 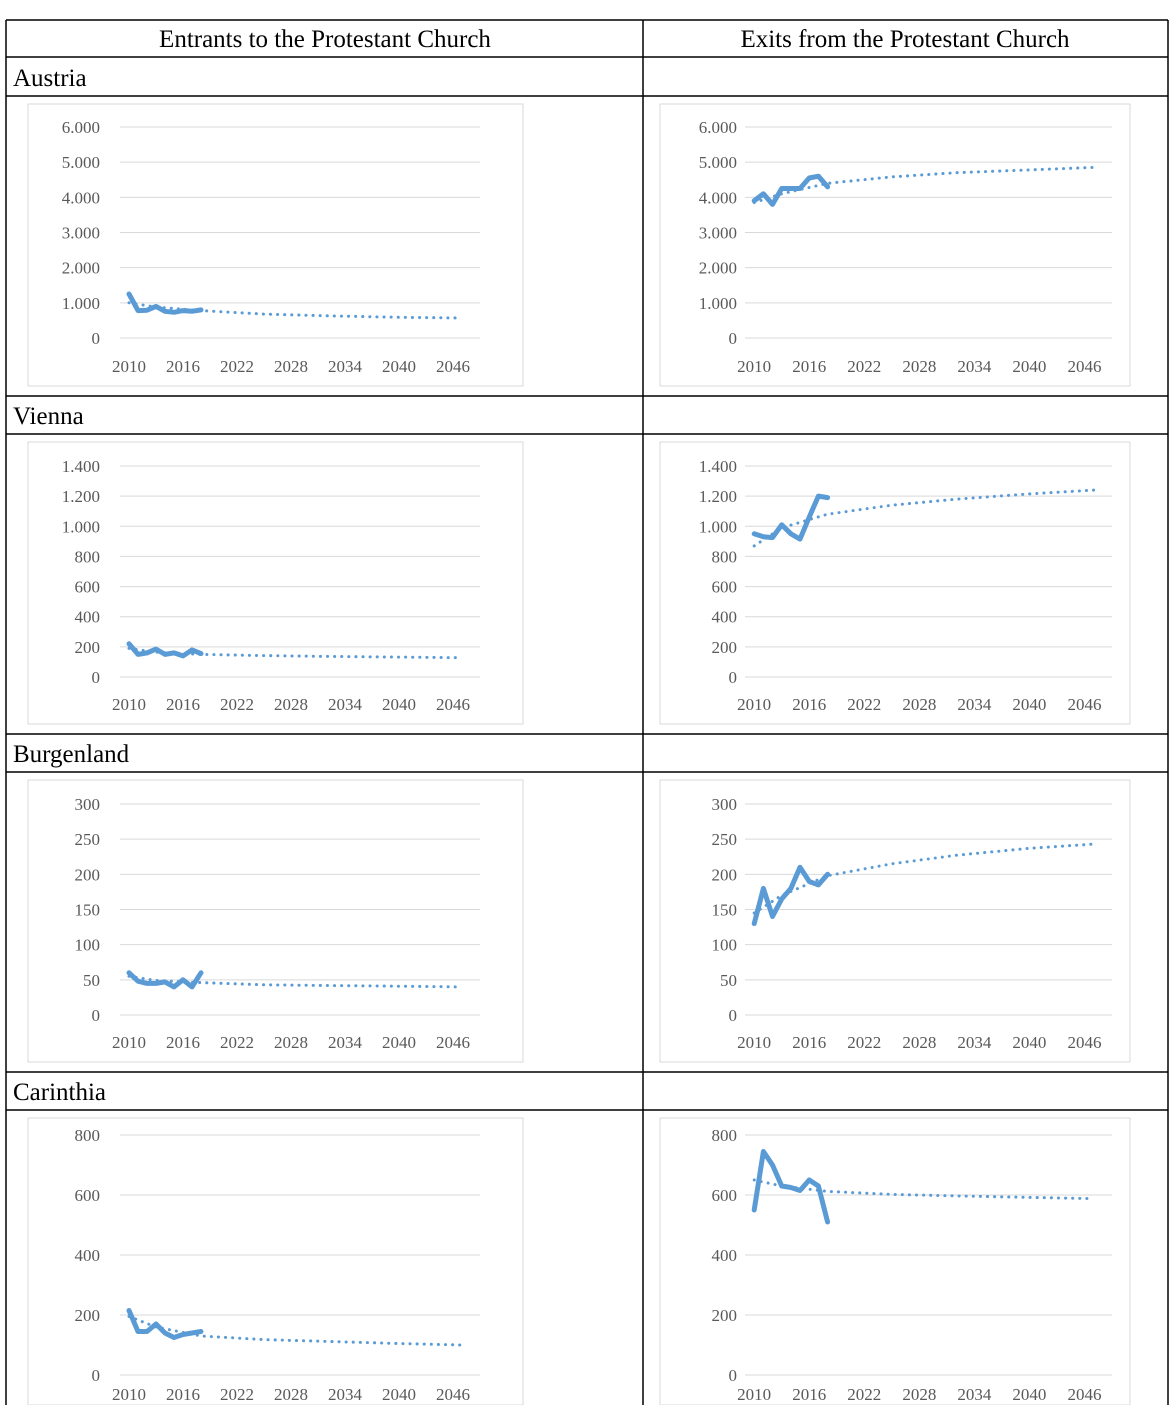 I want to click on y-tick-label: 50, so click(x=728, y=980).